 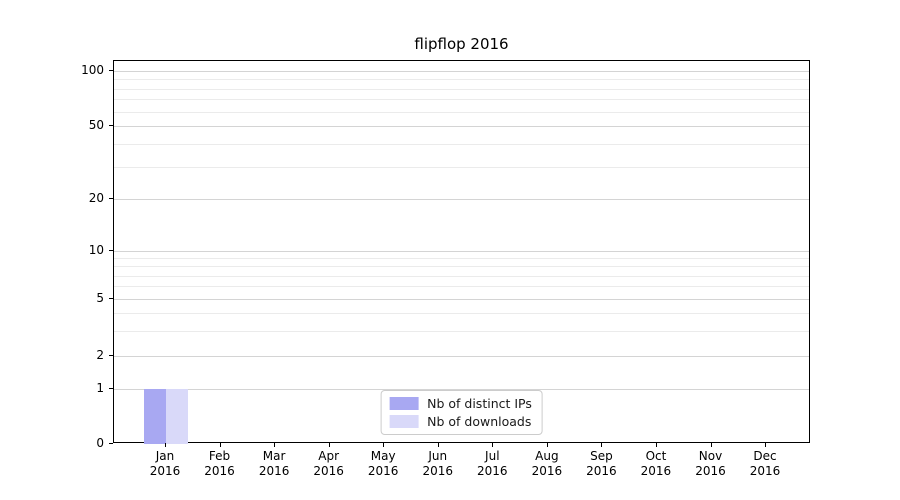 I want to click on x-tick-label: Oct 2016, so click(x=656, y=464).